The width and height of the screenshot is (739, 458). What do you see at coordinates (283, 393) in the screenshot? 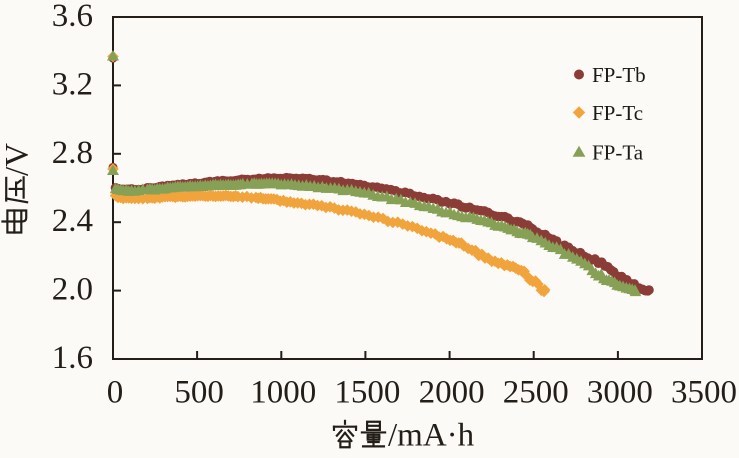
I see `svg-text: 1000` at bounding box center [283, 393].